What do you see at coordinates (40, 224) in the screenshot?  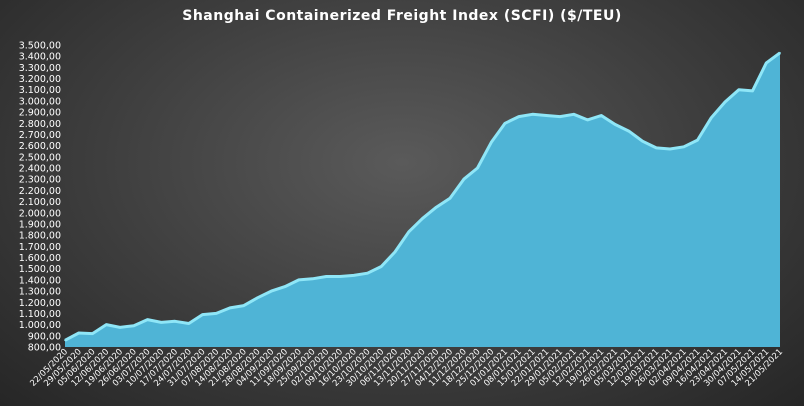 I see `y-tick-label: 1.900,00` at bounding box center [40, 224].